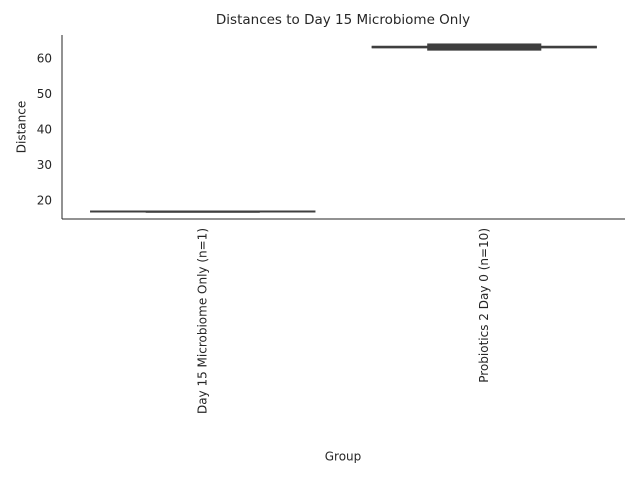  Describe the element at coordinates (343, 20) in the screenshot. I see `chart-title: Distances to Day 15 Microbiome Only` at that location.